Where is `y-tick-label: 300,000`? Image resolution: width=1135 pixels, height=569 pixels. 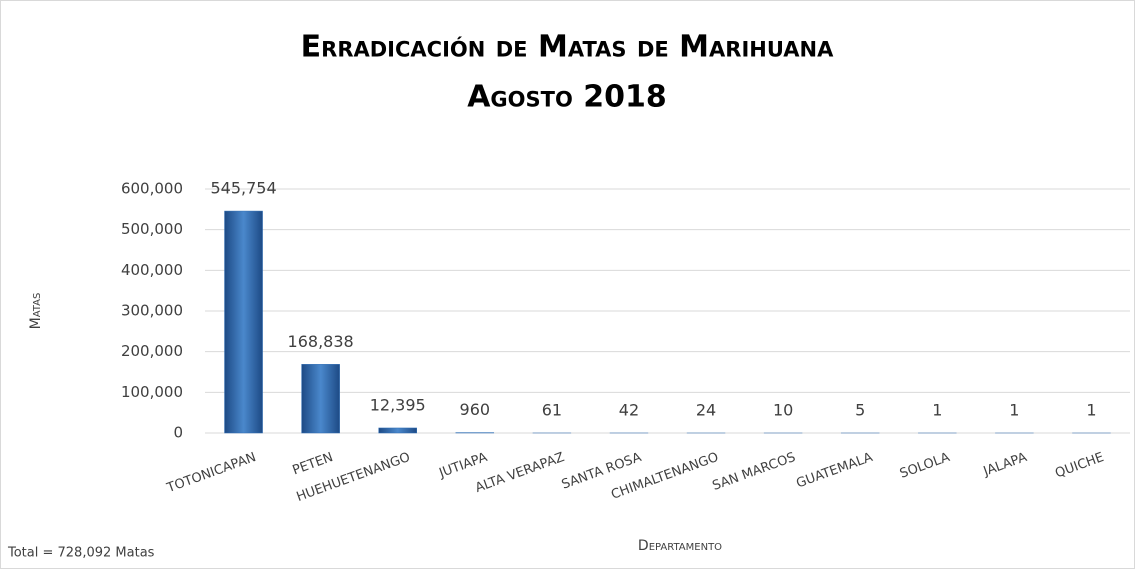 y-tick-label: 300,000 is located at coordinates (152, 311).